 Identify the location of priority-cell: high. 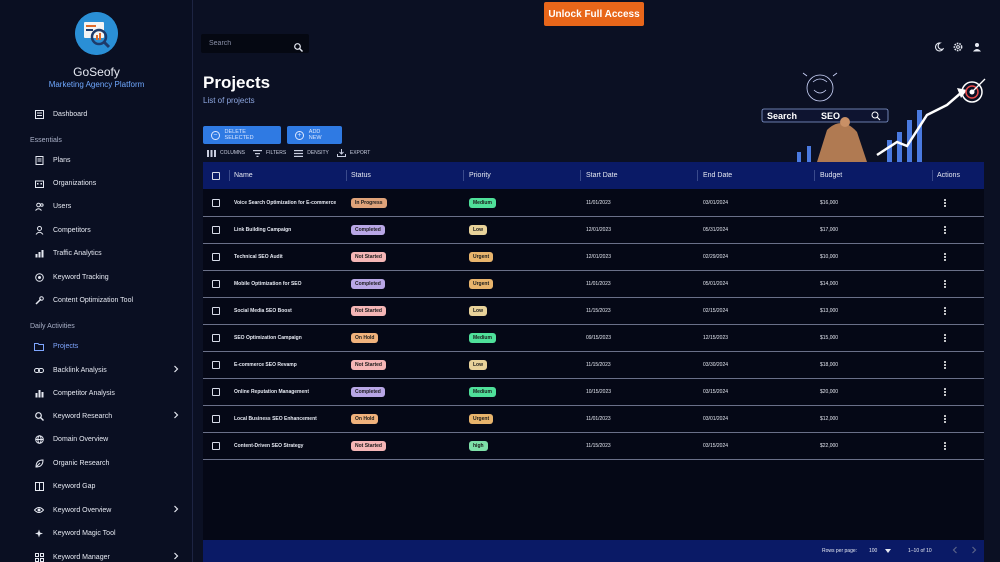
(478, 446).